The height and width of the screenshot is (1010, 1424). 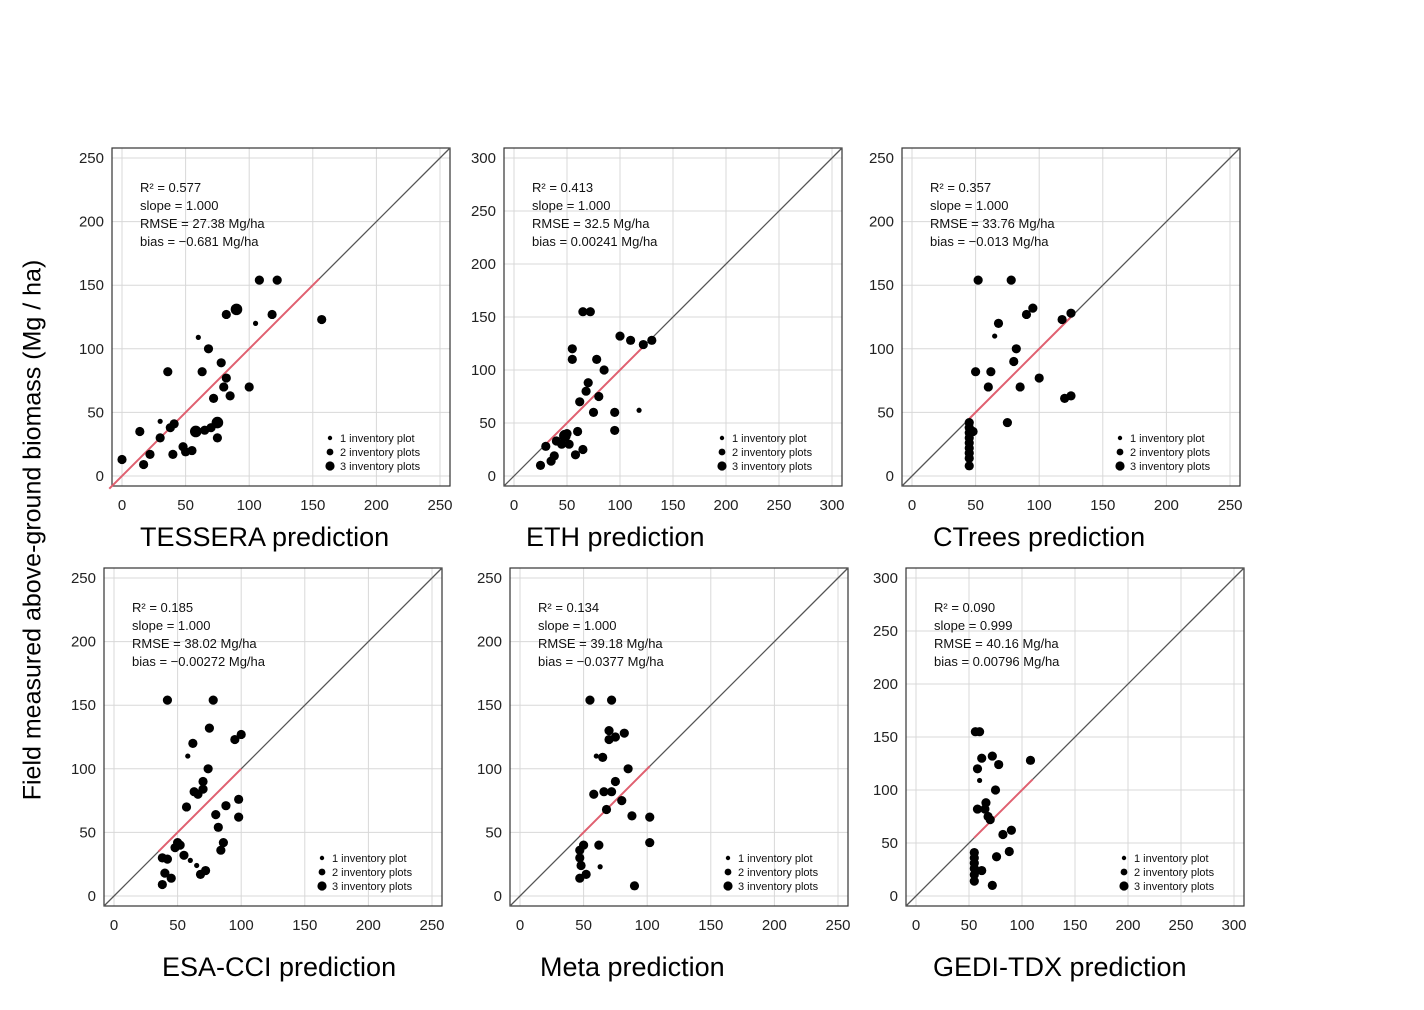 What do you see at coordinates (483, 264) in the screenshot?
I see `y-tick-label: 200` at bounding box center [483, 264].